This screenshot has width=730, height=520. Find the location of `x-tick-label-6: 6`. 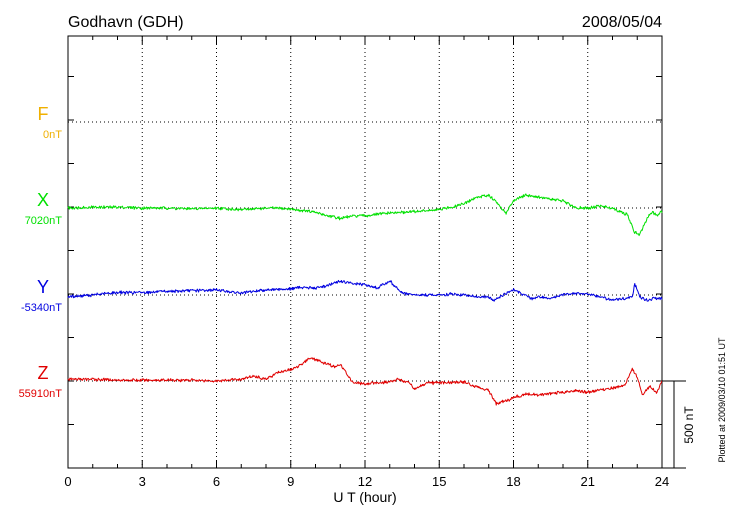

x-tick-label-6: 6 is located at coordinates (216, 481).